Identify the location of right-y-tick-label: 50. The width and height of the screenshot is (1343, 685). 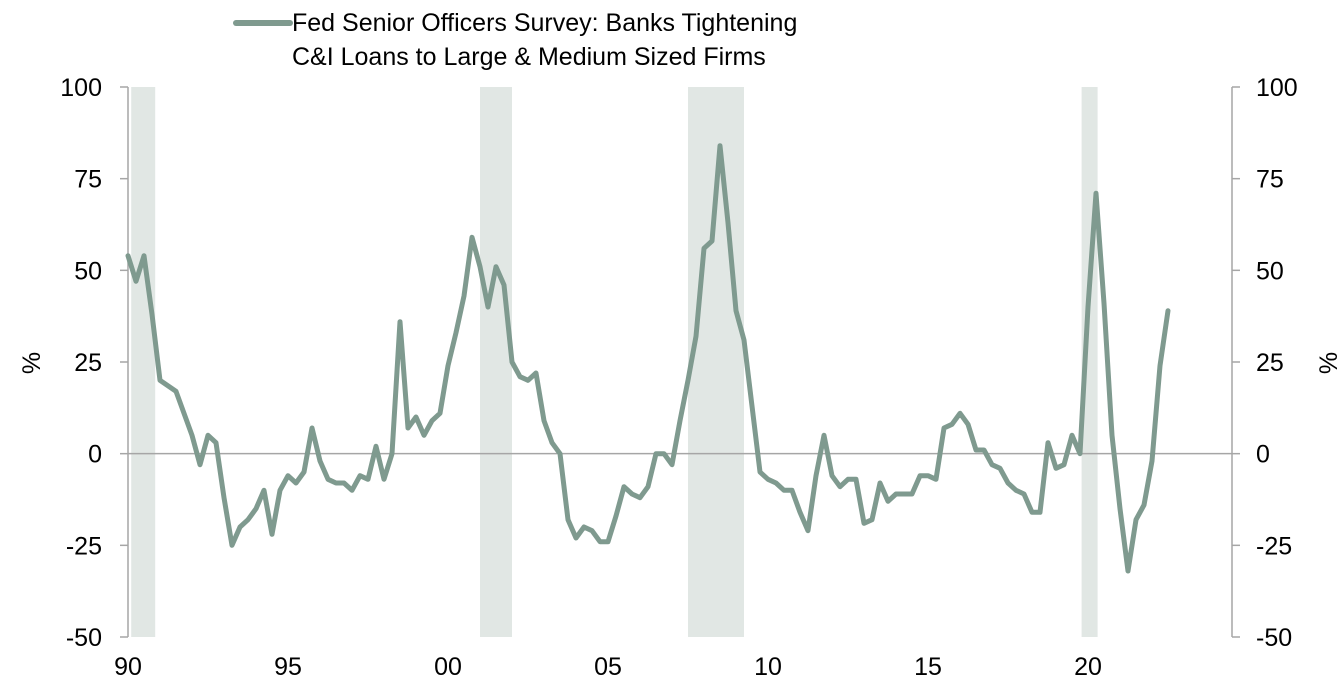
(1270, 271).